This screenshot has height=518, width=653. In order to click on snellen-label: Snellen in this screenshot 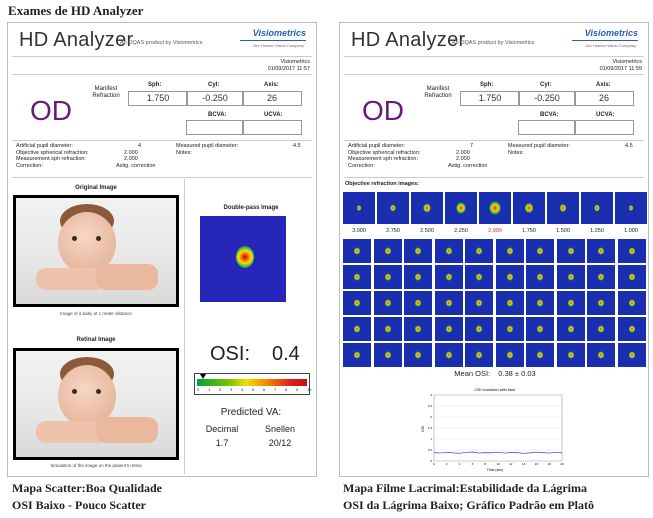, I will do `click(280, 429)`.